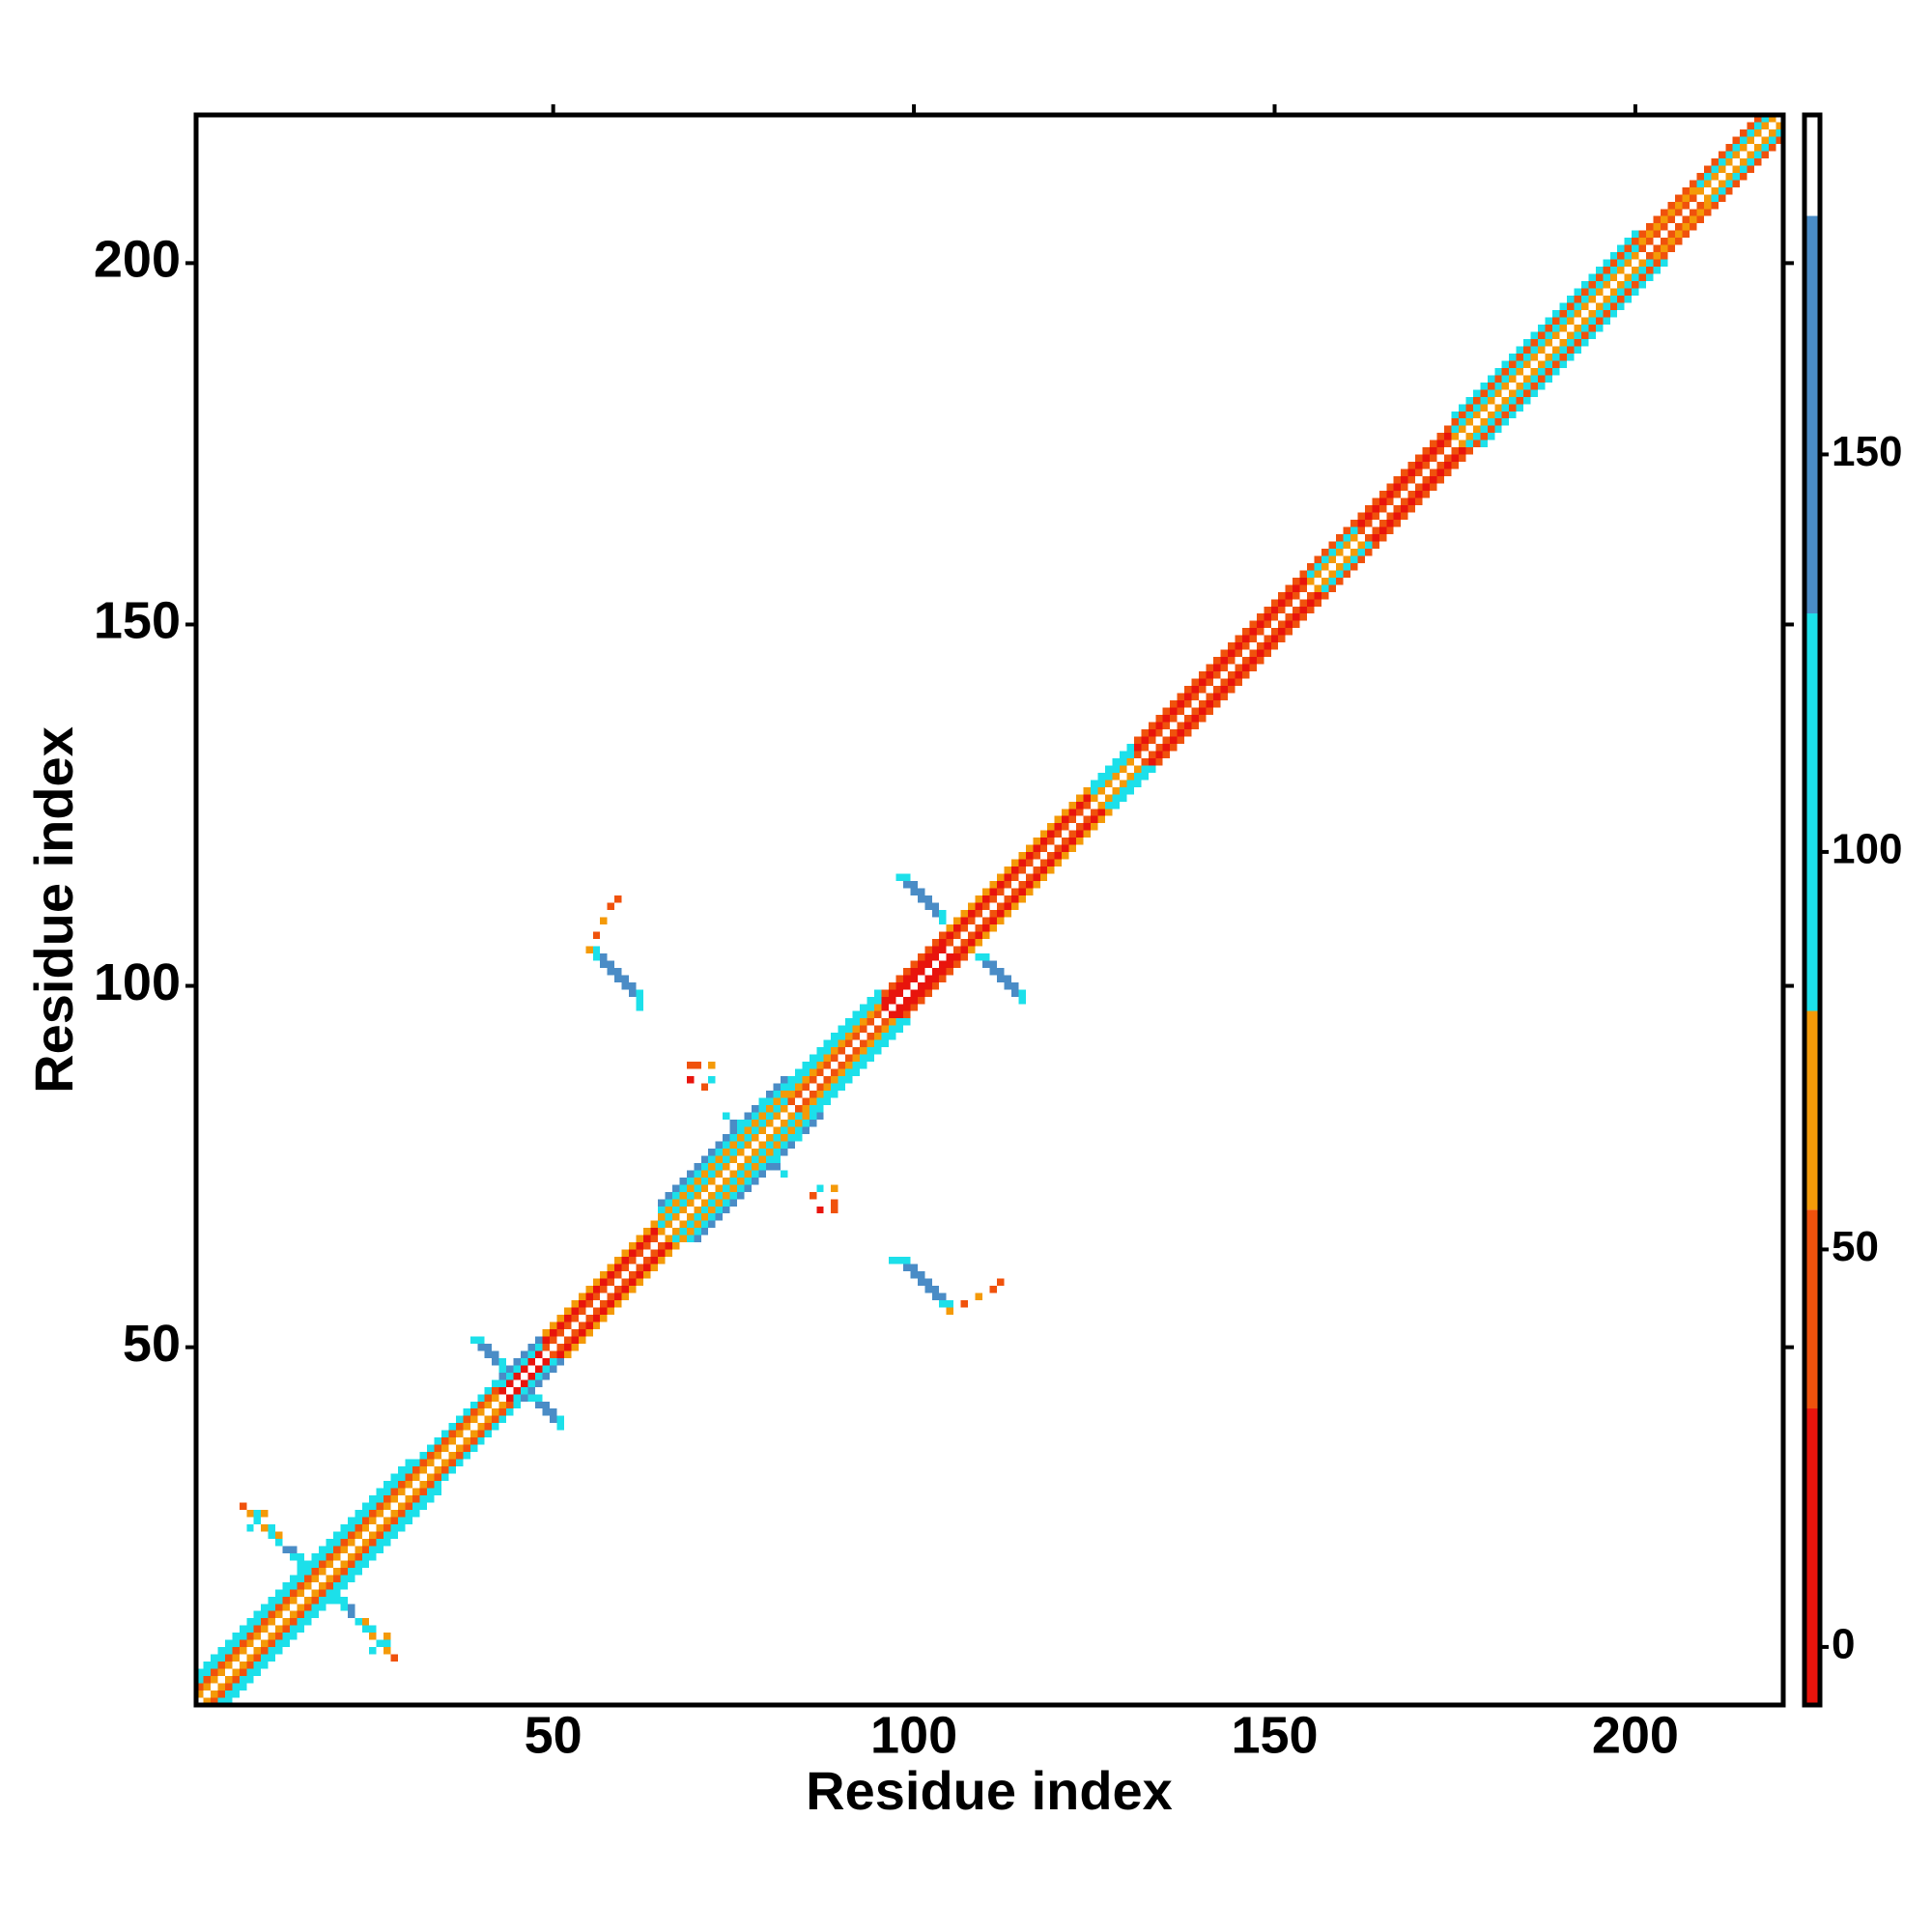 This screenshot has height=1932, width=1932. What do you see at coordinates (152, 1344) in the screenshot?
I see `y-tick-label: 50` at bounding box center [152, 1344].